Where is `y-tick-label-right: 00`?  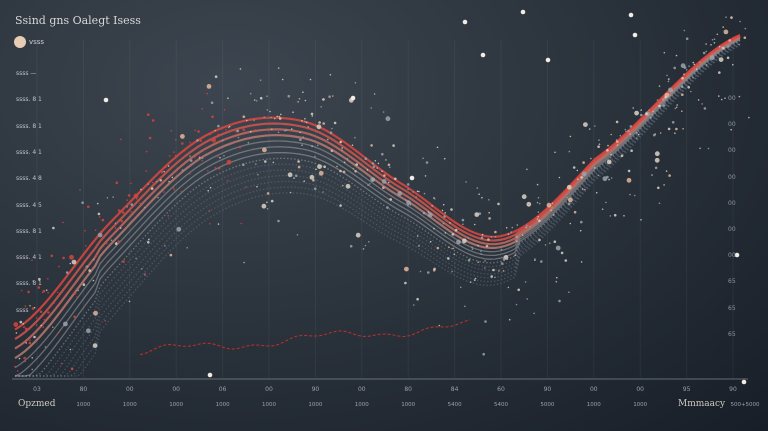 y-tick-label-right: 00 is located at coordinates (732, 125).